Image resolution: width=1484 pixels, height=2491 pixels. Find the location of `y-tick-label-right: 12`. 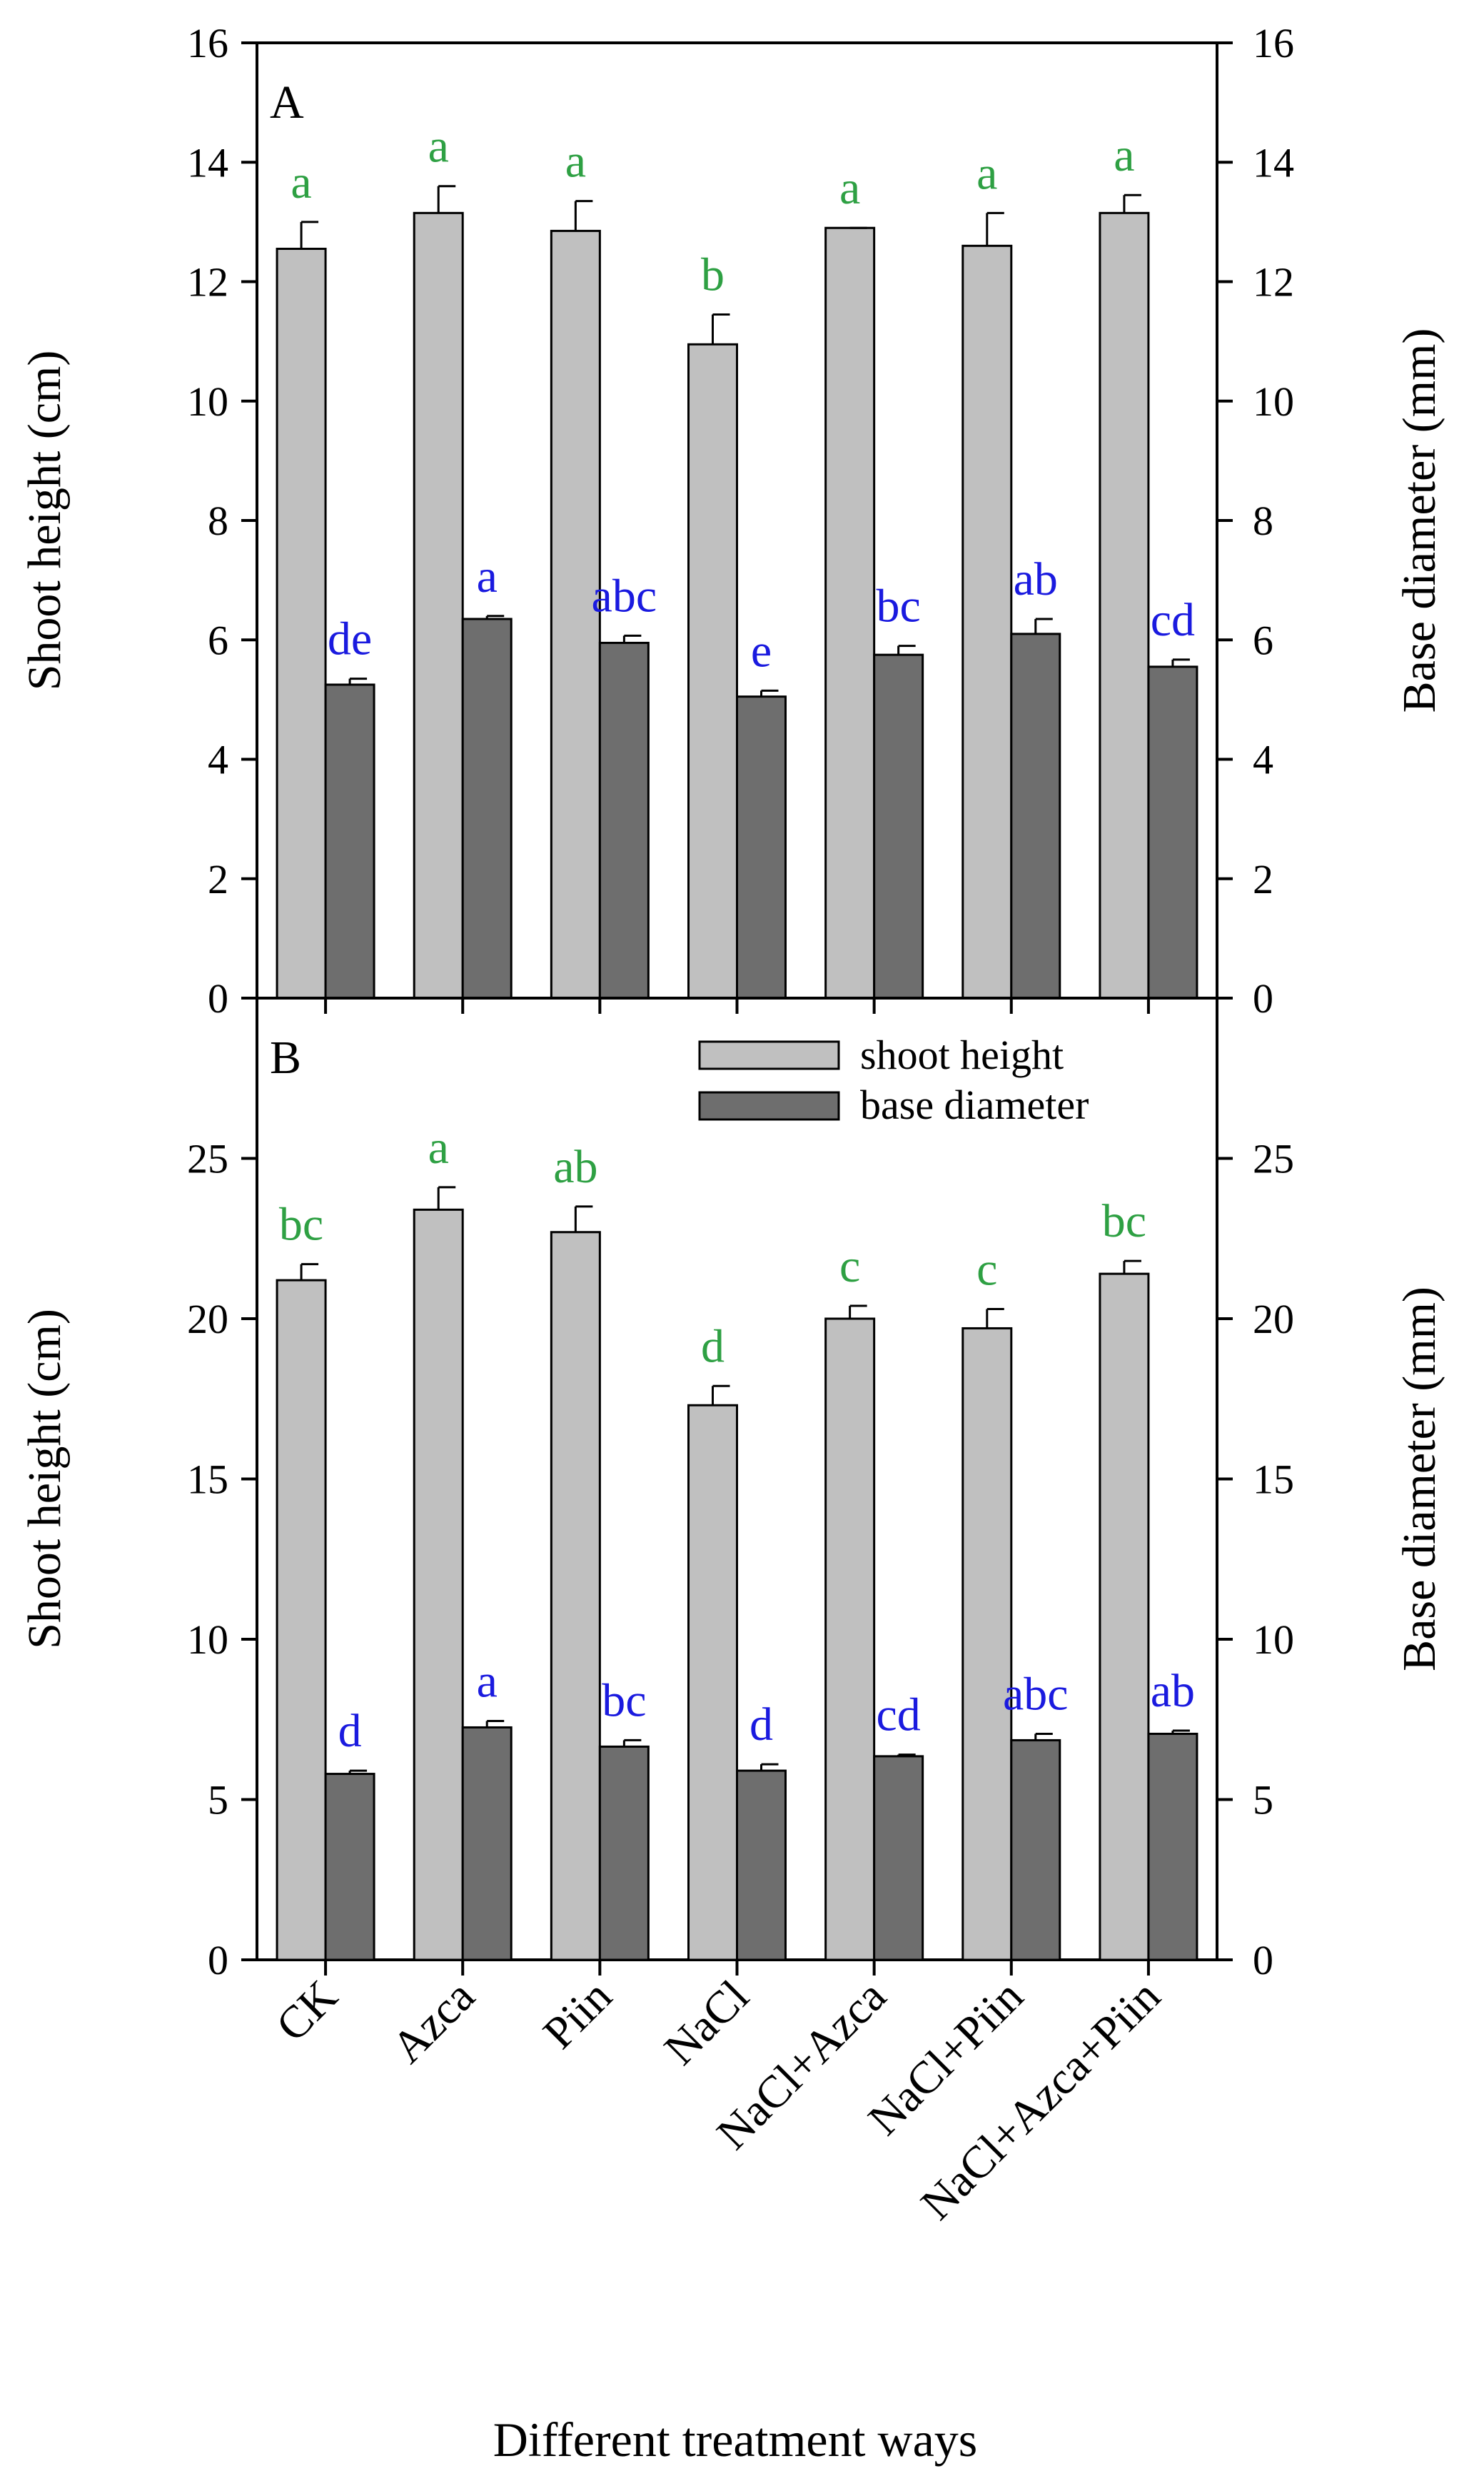

y-tick-label-right: 12 is located at coordinates (1273, 282).